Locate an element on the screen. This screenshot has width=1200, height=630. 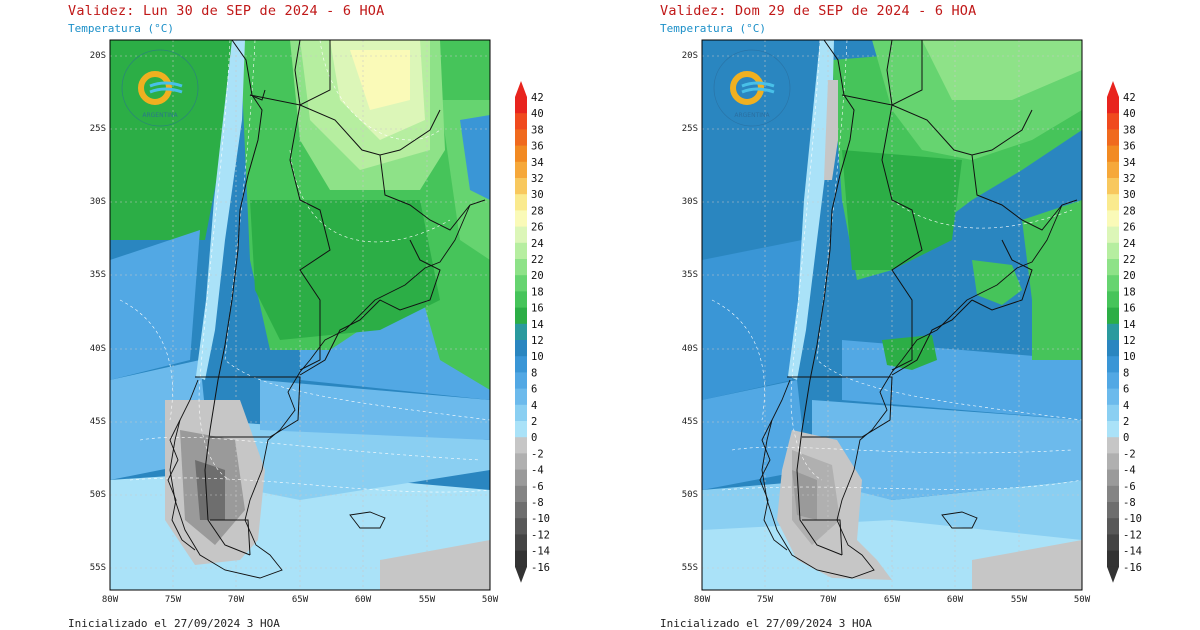
colorbar-tick-label: -12 is located at coordinates (1132, 535).